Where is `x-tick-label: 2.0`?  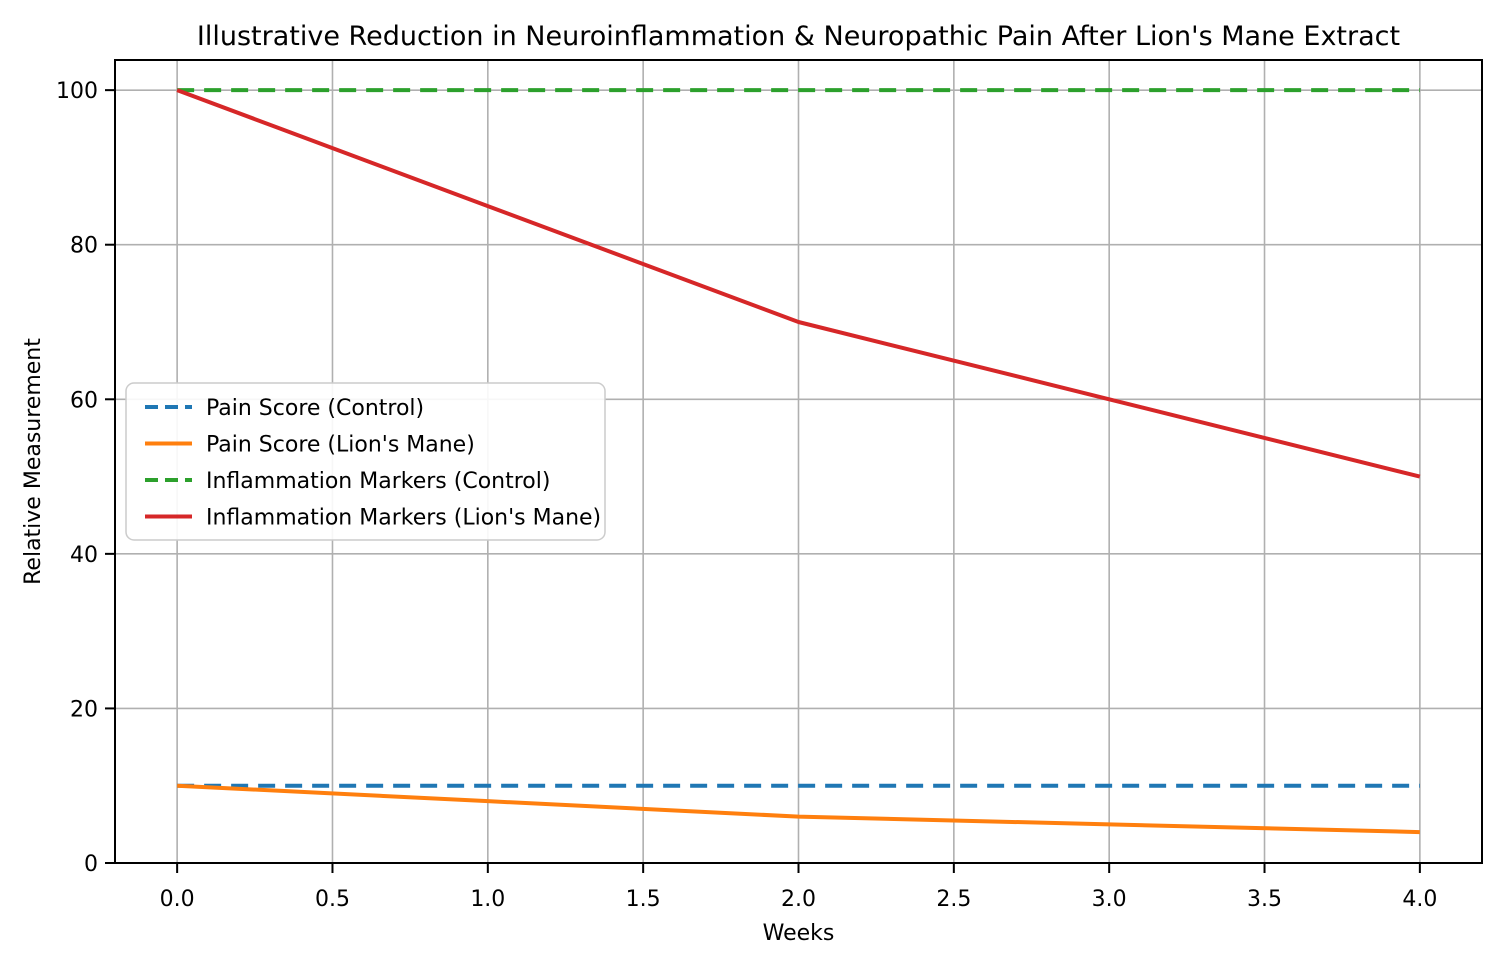 x-tick-label: 2.0 is located at coordinates (798, 899).